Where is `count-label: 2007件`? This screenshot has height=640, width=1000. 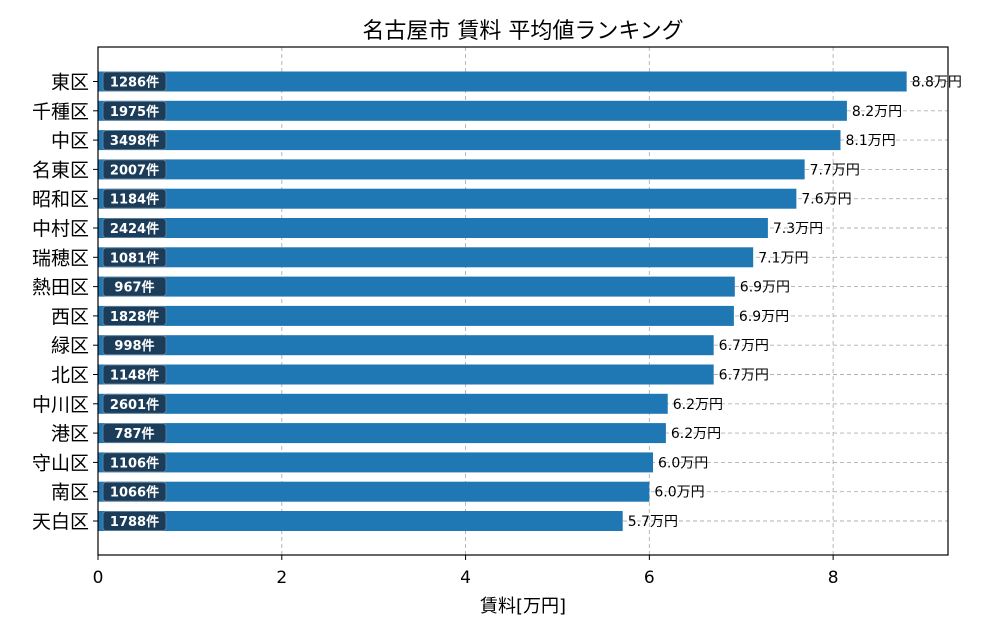 count-label: 2007件 is located at coordinates (134, 170).